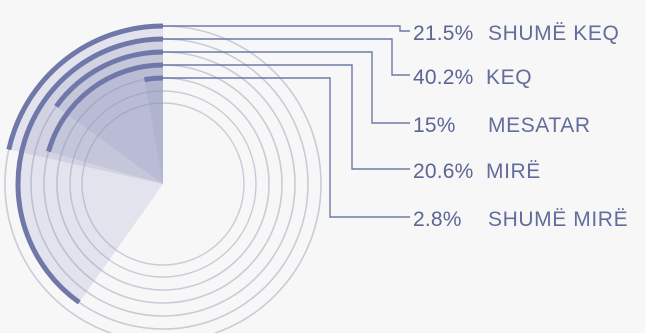 Image resolution: width=645 pixels, height=333 pixels. I want to click on category-label-1: KEQ, so click(509, 77).